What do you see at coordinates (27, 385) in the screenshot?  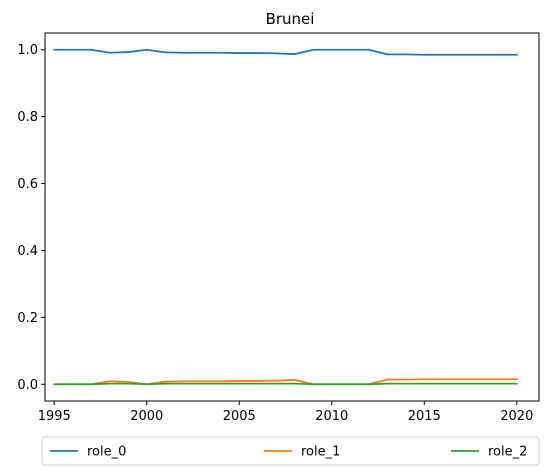 I see `y-tick-label: 0.0` at bounding box center [27, 385].